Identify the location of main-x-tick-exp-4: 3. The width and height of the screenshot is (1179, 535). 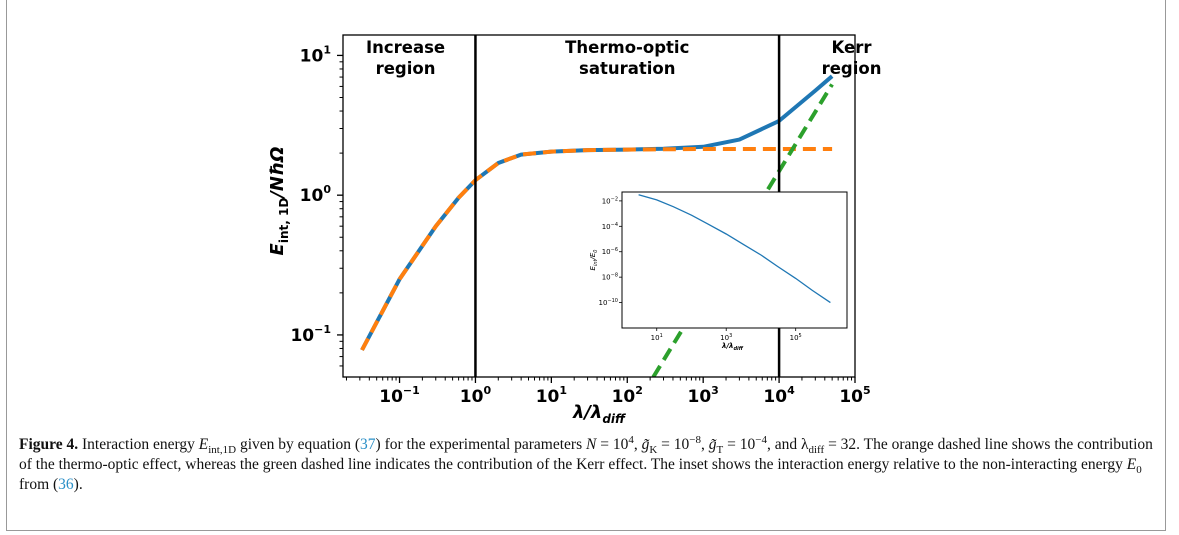
(715, 390).